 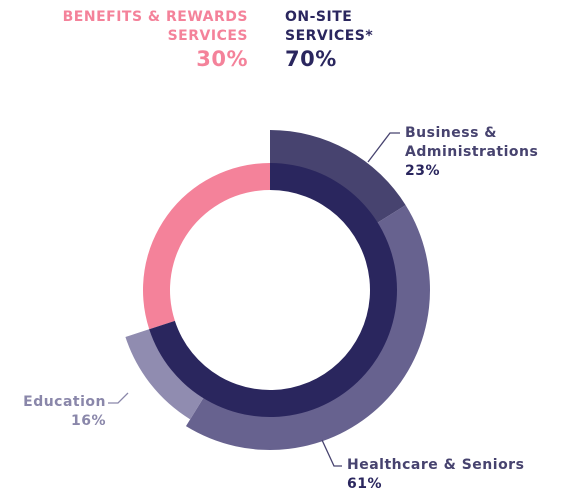 I want to click on value-label: 23%, so click(x=423, y=171).